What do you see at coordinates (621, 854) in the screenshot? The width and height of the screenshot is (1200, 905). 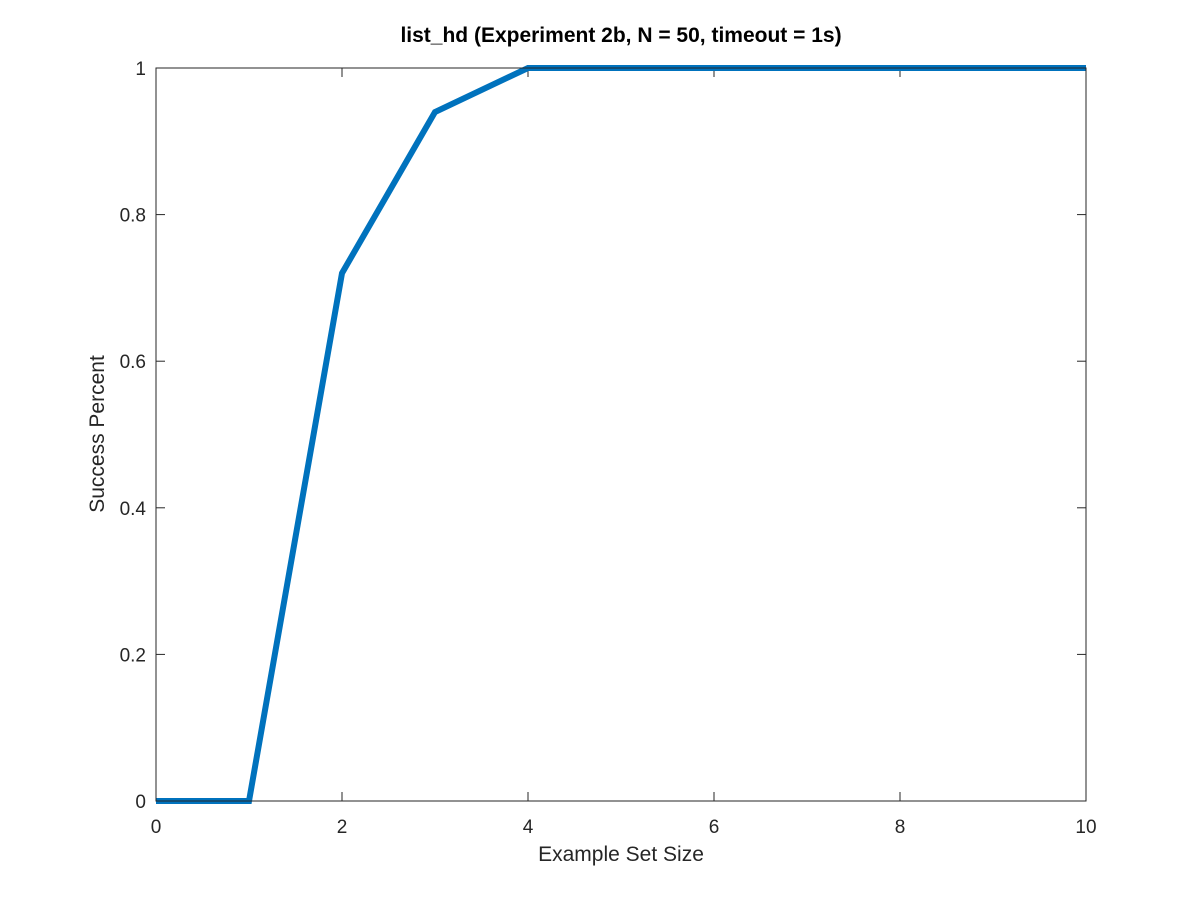 I see `x-axis-label: Example Set Size` at bounding box center [621, 854].